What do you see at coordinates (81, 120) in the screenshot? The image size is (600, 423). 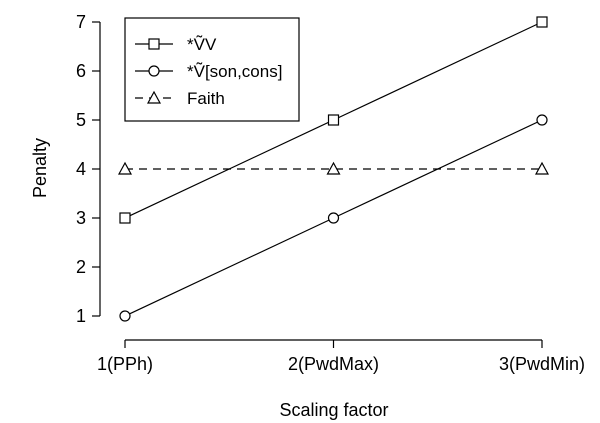 I see `y-tick-label: 5` at bounding box center [81, 120].